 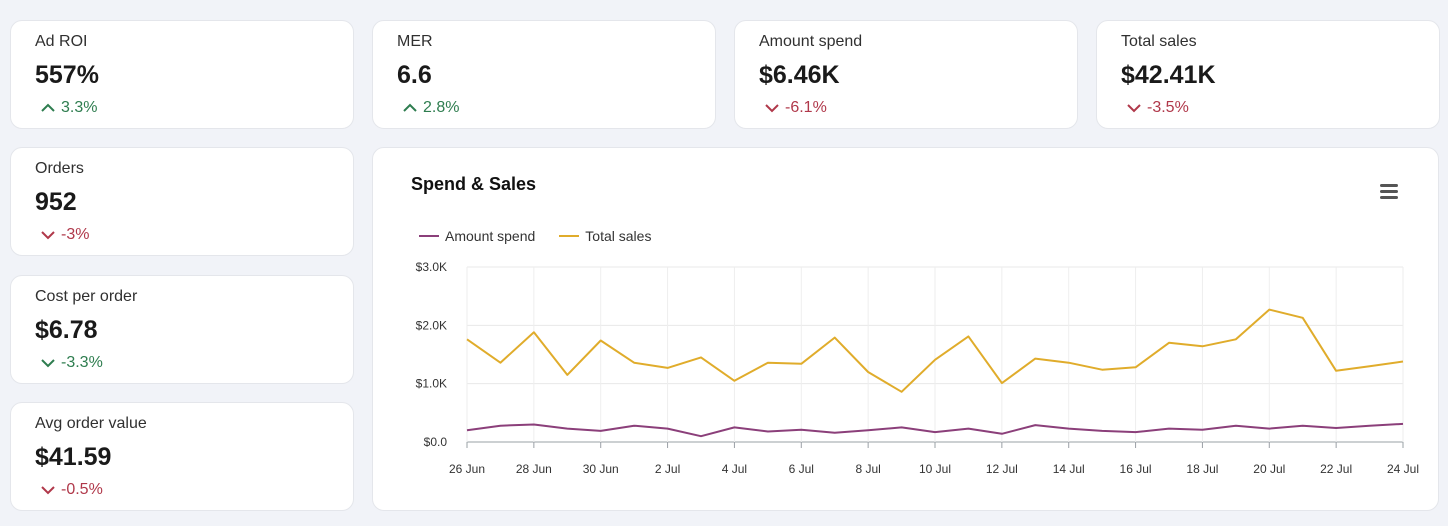 What do you see at coordinates (182, 201) in the screenshot?
I see `kpi-card-orders: Orders 952 -3%` at bounding box center [182, 201].